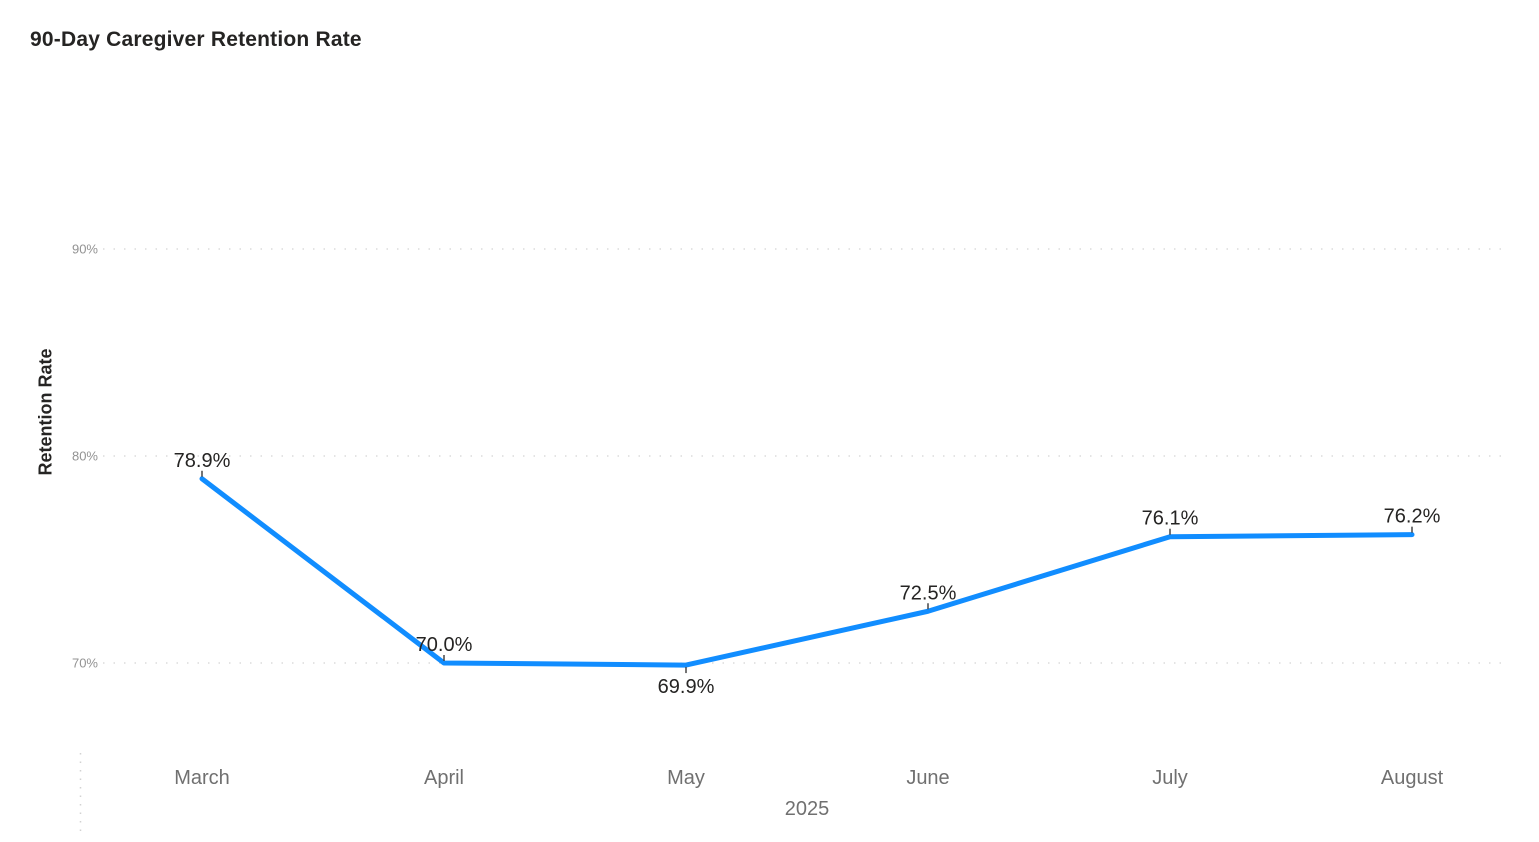  I want to click on y-tick-label: 90%, so click(85, 249).